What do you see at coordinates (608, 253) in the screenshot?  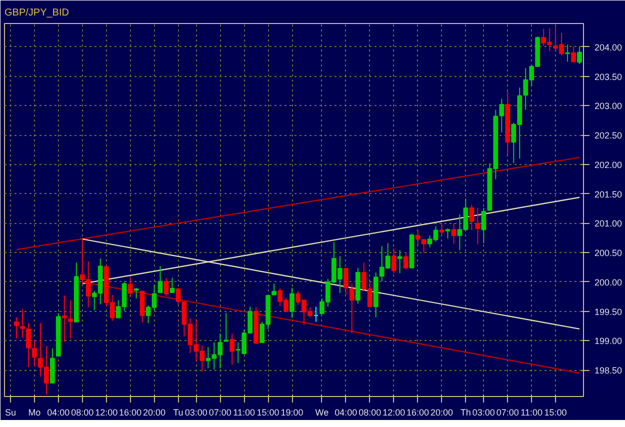 I see `y-tick-label: 200.50` at bounding box center [608, 253].